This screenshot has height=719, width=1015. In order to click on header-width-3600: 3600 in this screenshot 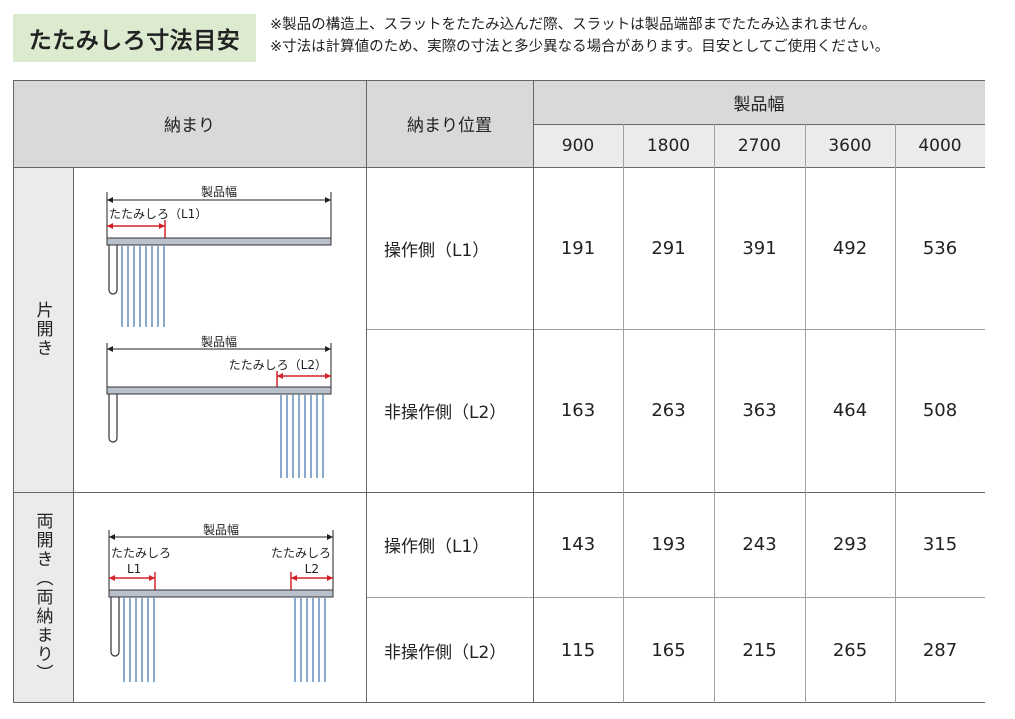, I will do `click(850, 145)`.